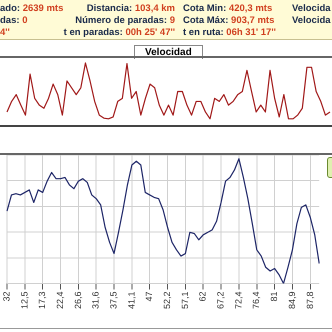 The height and width of the screenshot is (332, 332). I want to click on x-tick-label: 52,2, so click(167, 300).